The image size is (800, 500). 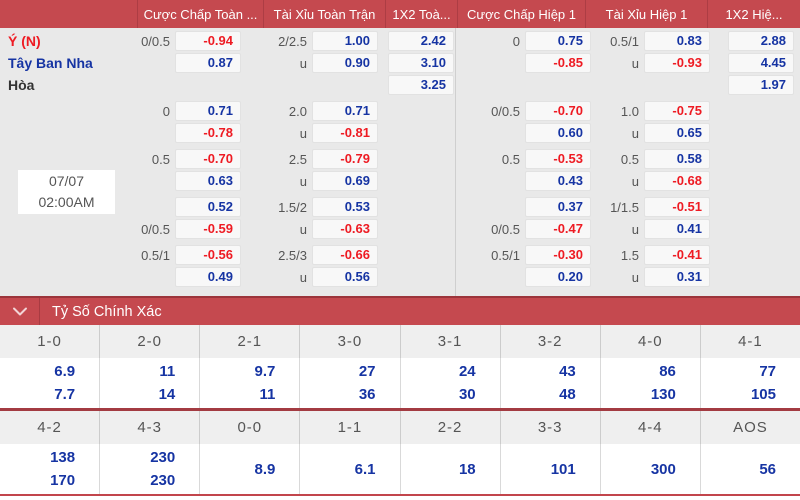 What do you see at coordinates (20, 311) in the screenshot?
I see `collapse-toggle` at bounding box center [20, 311].